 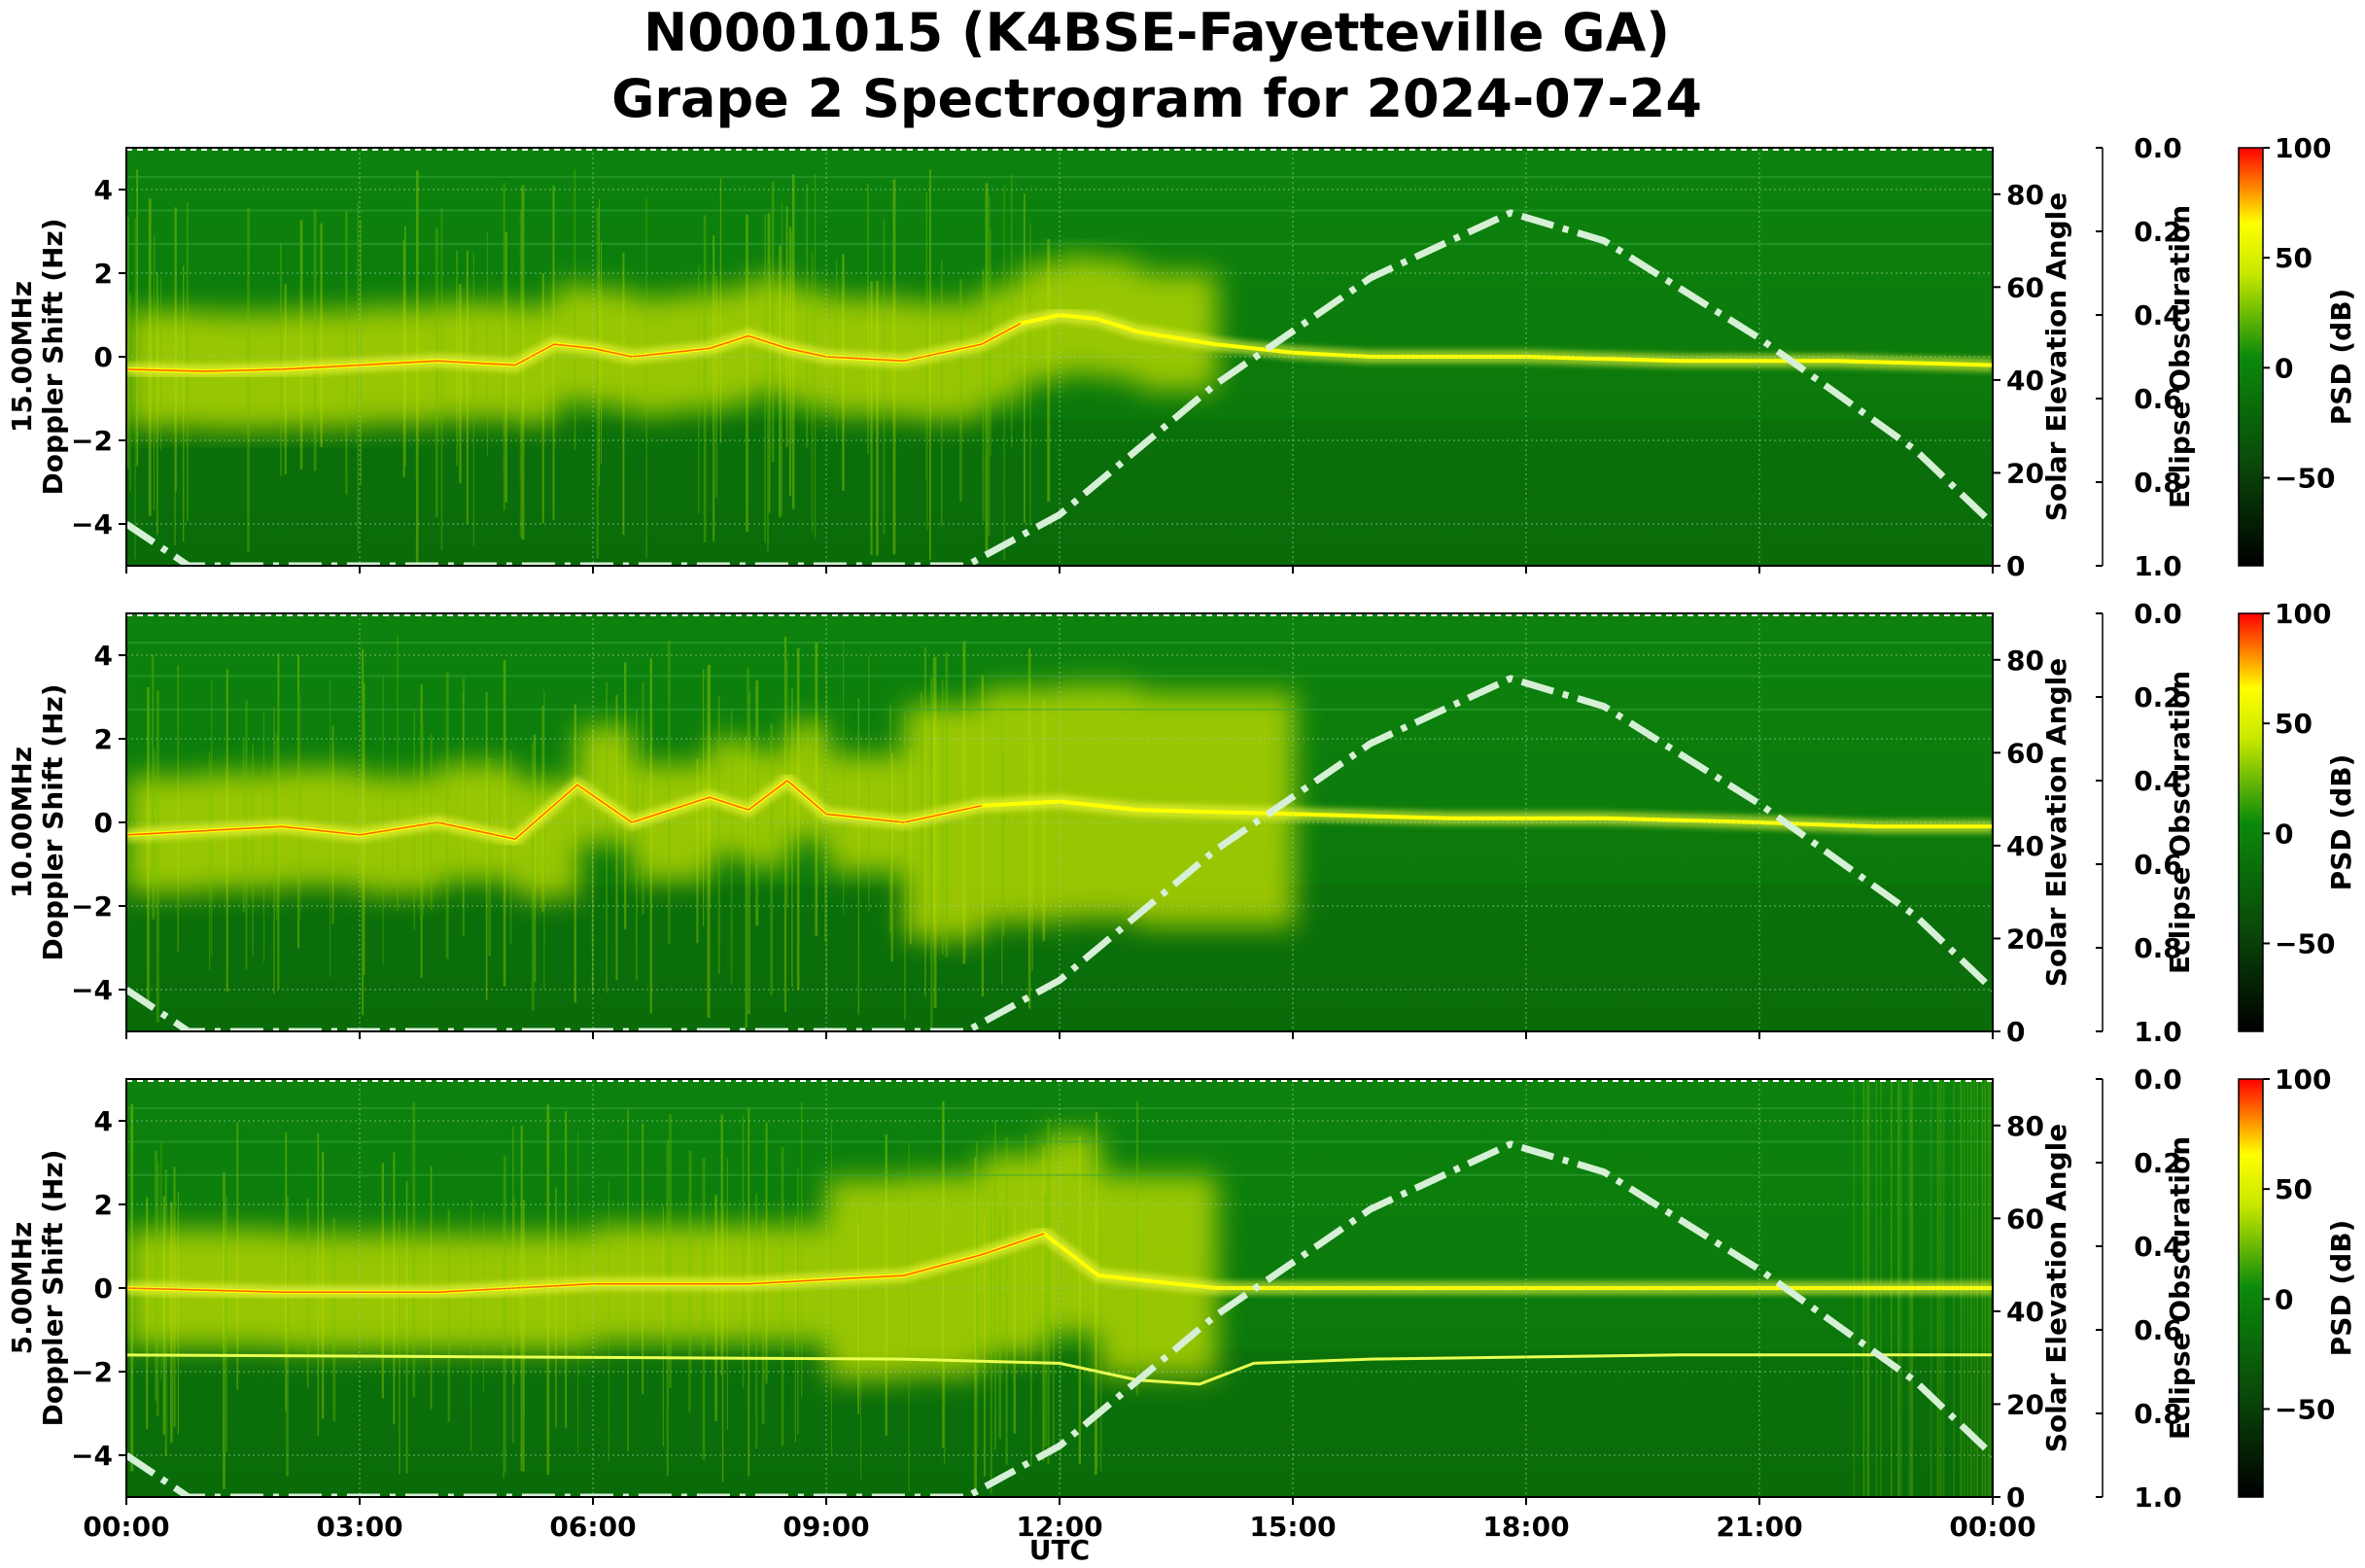 What do you see at coordinates (1060, 1423) in the screenshot?
I see `noise-band-lower` at bounding box center [1060, 1423].